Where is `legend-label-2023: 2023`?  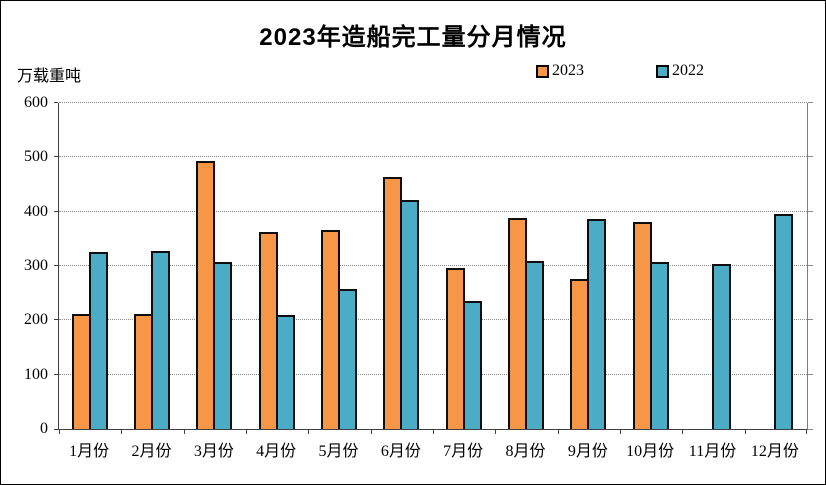 legend-label-2023: 2023 is located at coordinates (568, 70).